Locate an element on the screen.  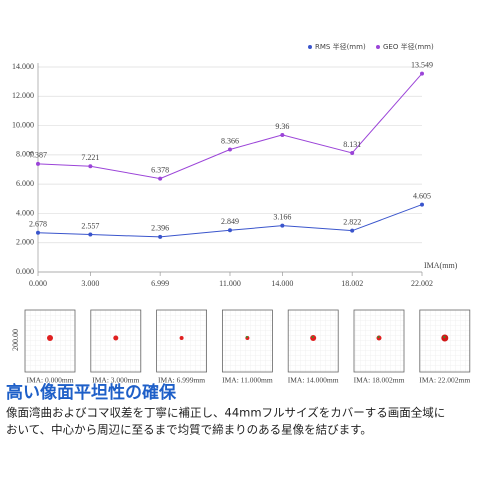
x-tick-label: 6.999 is located at coordinates (160, 283).